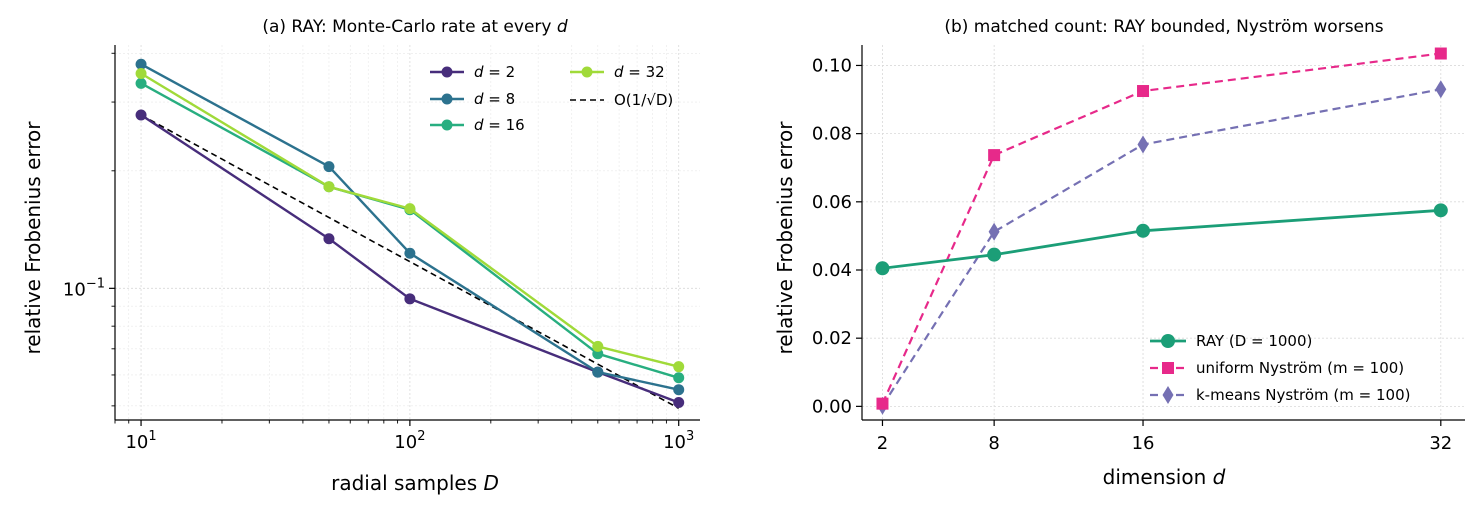 The image size is (1480, 510). What do you see at coordinates (1440, 443) in the screenshot?
I see `panel-b-x-tick-label: 32` at bounding box center [1440, 443].